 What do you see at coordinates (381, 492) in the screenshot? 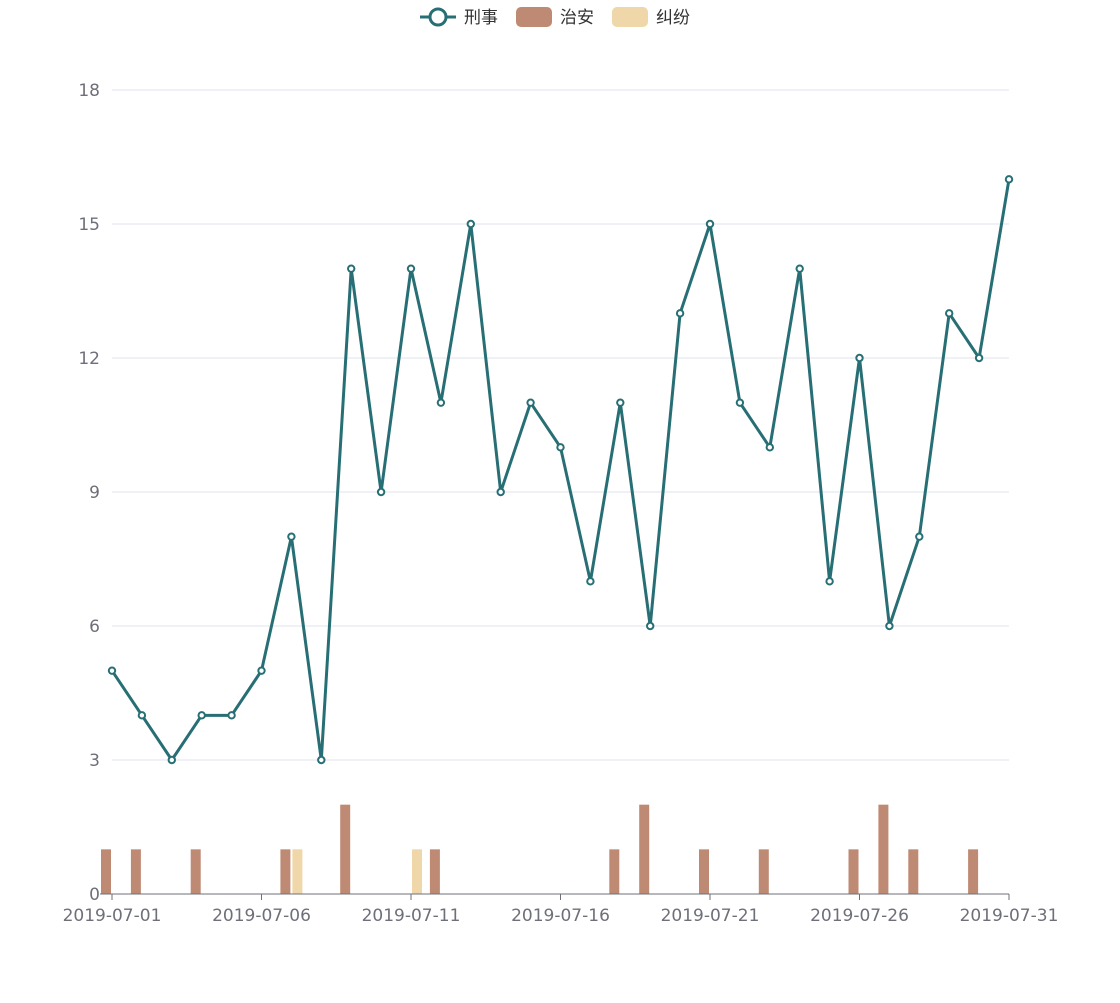
I see `point-刑事-2019-07-10` at bounding box center [381, 492].